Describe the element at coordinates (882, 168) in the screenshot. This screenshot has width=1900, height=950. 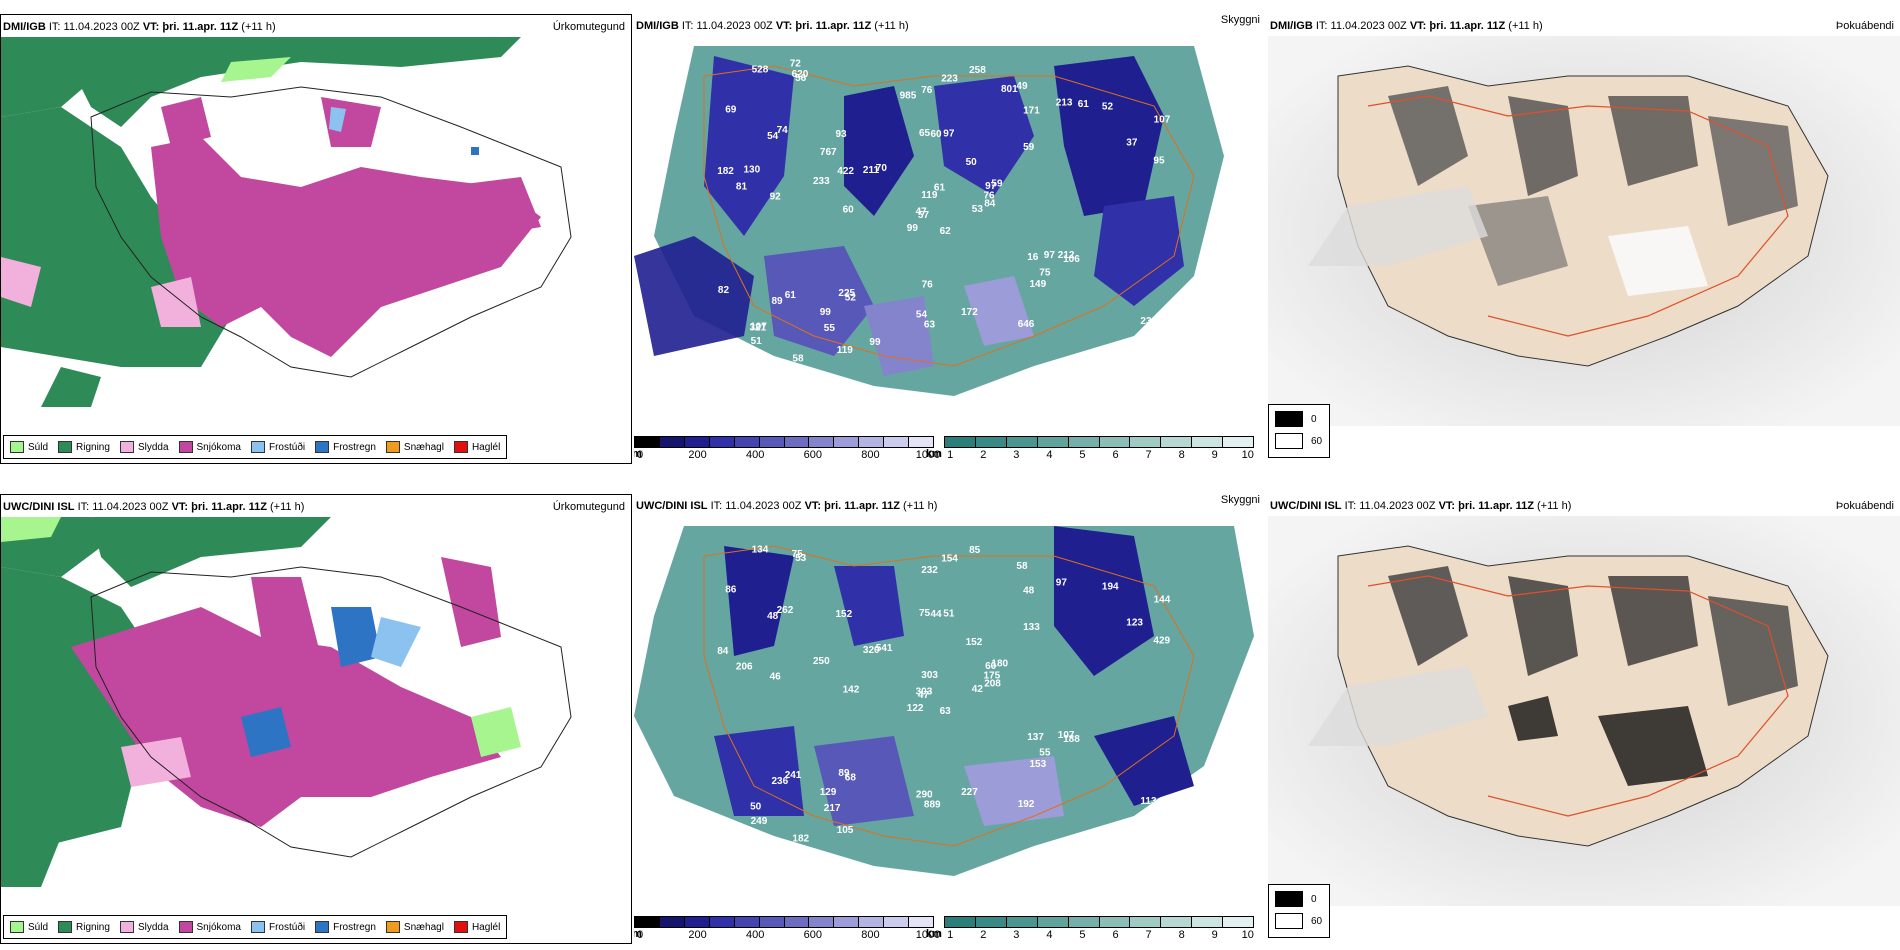
I see `ceiling-value-label: 70` at that location.